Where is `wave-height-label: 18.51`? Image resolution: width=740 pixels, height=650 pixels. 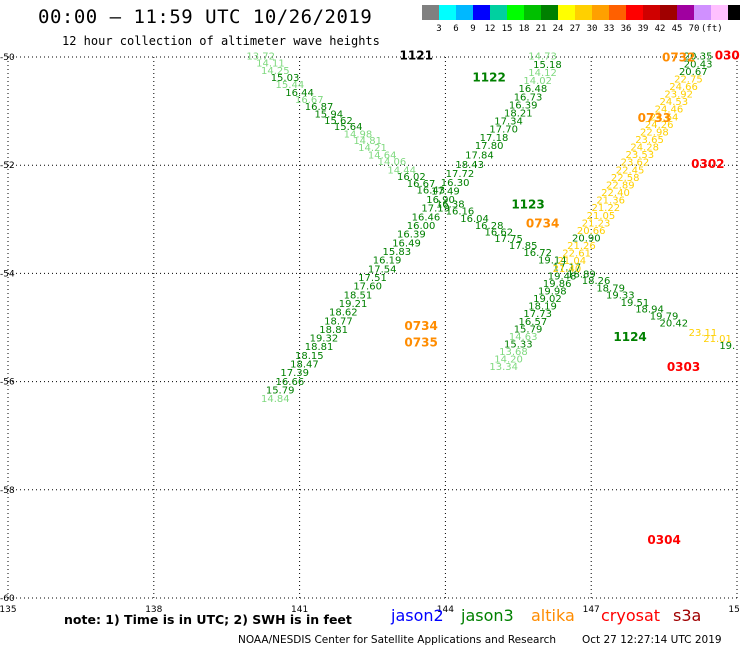
wave-height-label: 18.51 is located at coordinates (358, 295).